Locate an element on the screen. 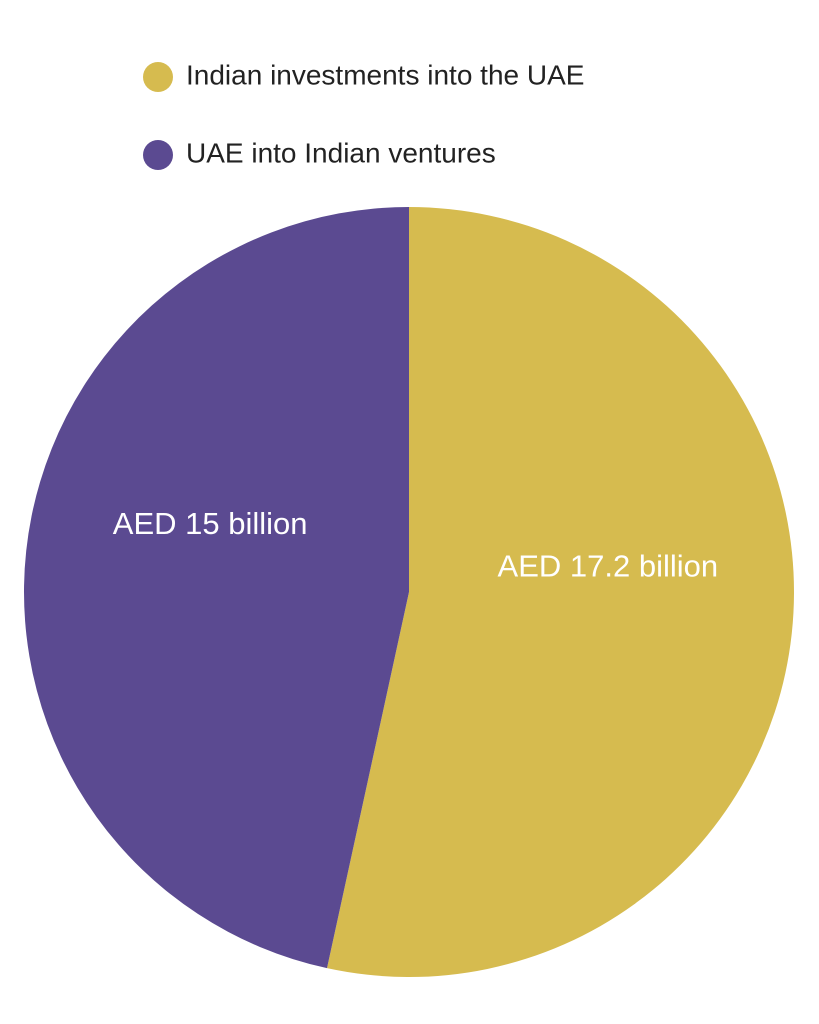  slice-label: AED 15 billion is located at coordinates (210, 523).